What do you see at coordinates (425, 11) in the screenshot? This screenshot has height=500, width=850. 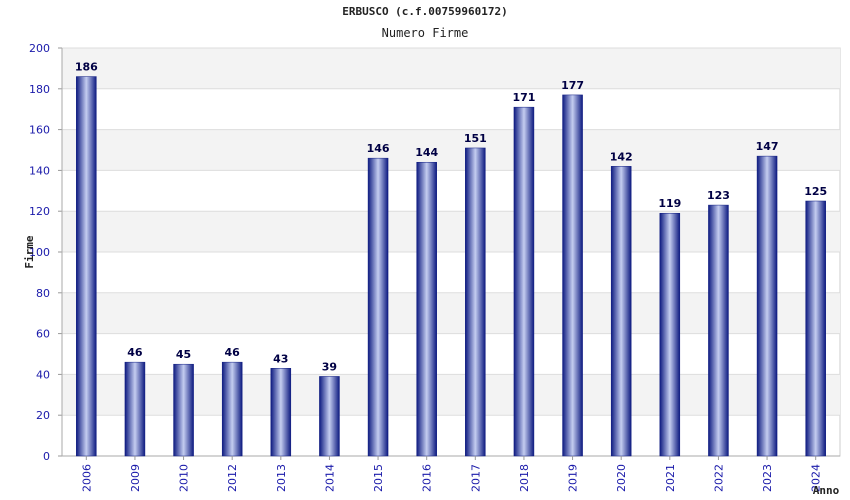 I see `chart-title: ERBUSCO (c.f.00759960172)` at bounding box center [425, 11].